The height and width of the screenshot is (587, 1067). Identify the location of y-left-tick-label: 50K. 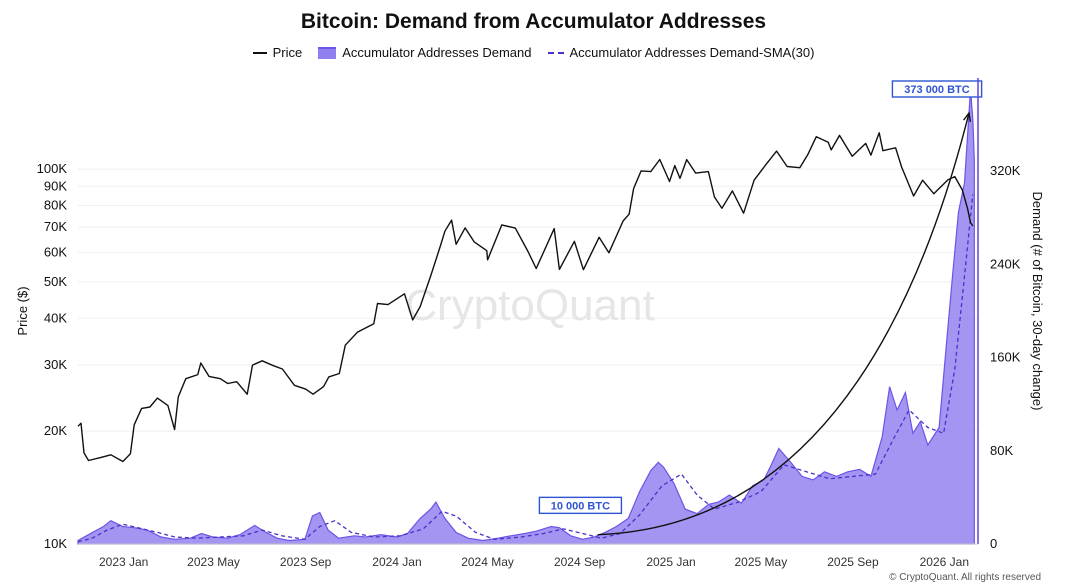
(55, 281).